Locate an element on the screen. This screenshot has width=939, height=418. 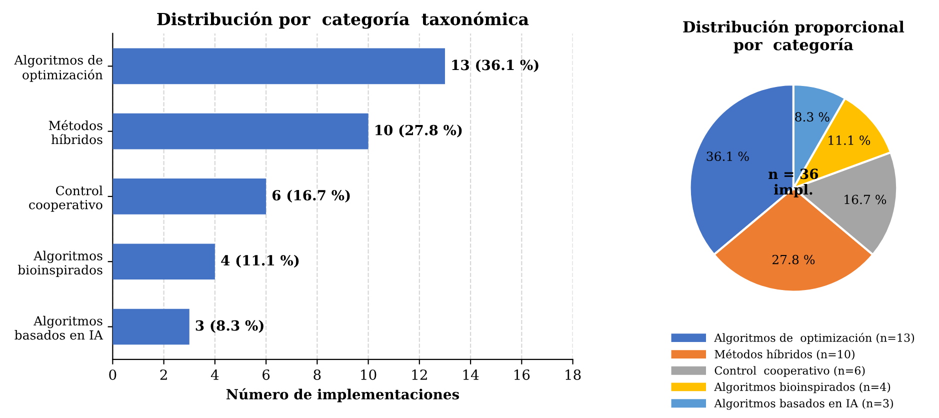
data-label: 3 (8.3 %) is located at coordinates (230, 326).